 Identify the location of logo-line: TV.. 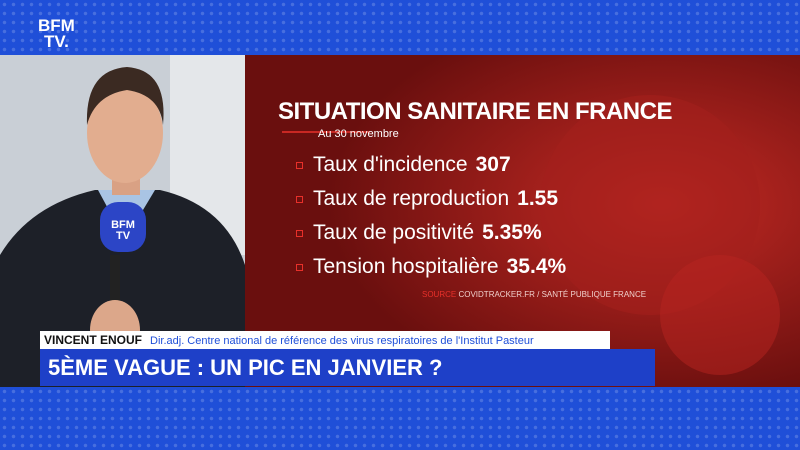
(56, 41).